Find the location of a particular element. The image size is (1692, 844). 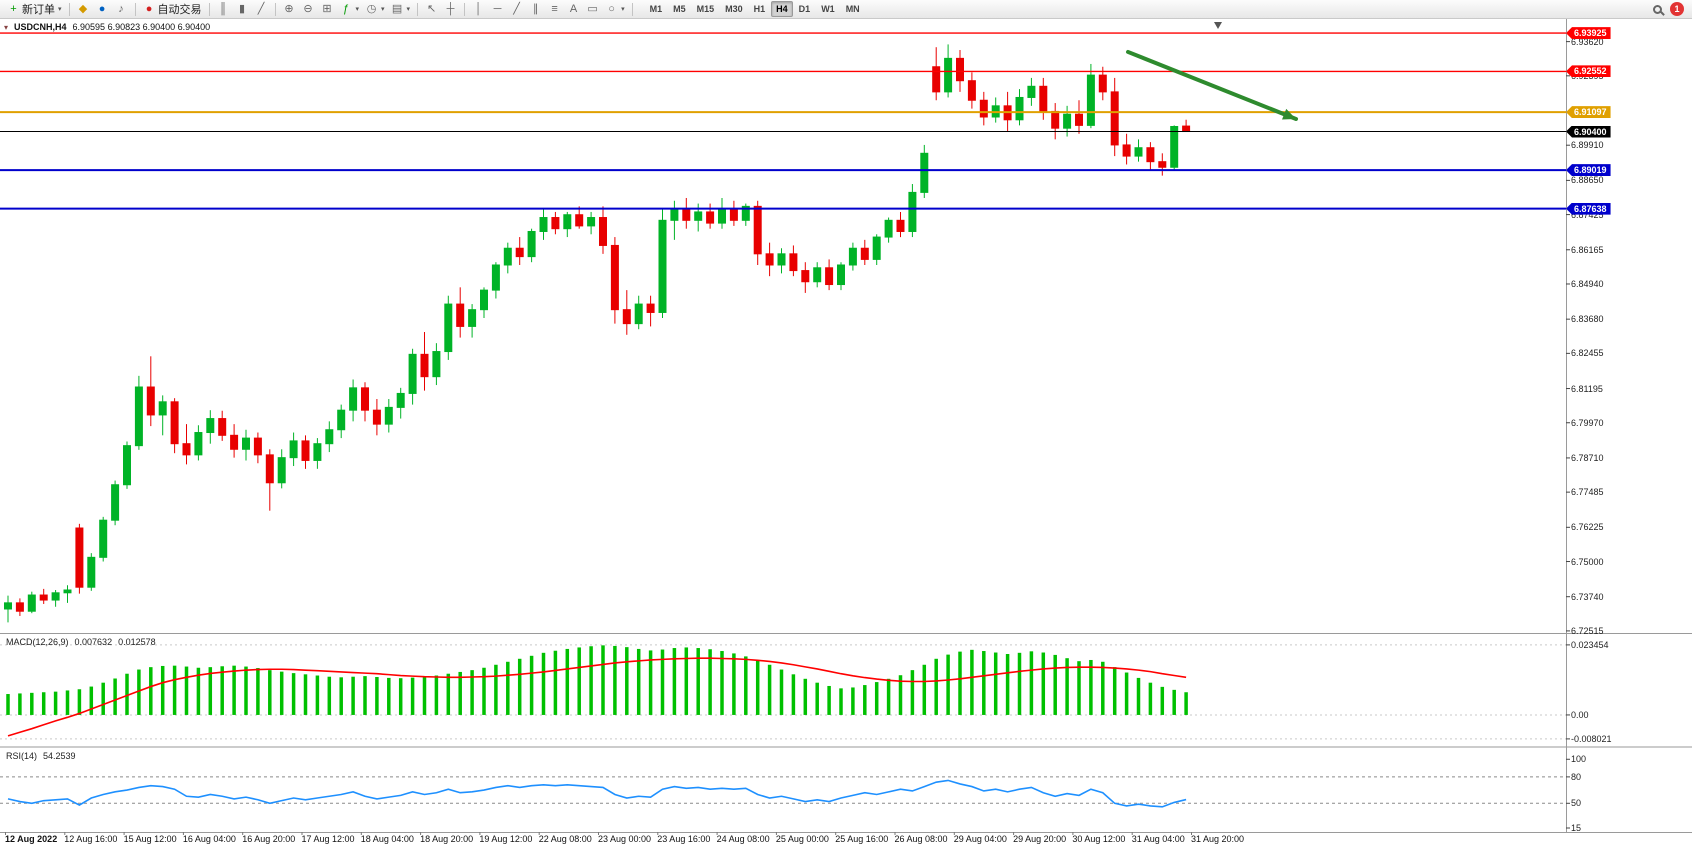

date-axis-label: 17 Aug 12:00 is located at coordinates (328, 839).